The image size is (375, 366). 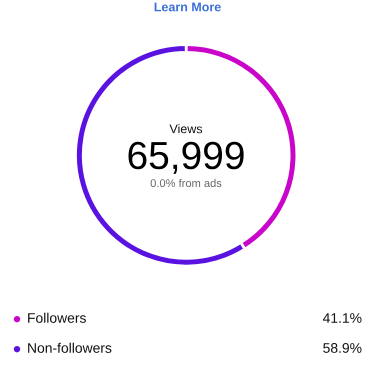 What do you see at coordinates (57, 317) in the screenshot?
I see `legend-label: Followers` at bounding box center [57, 317].